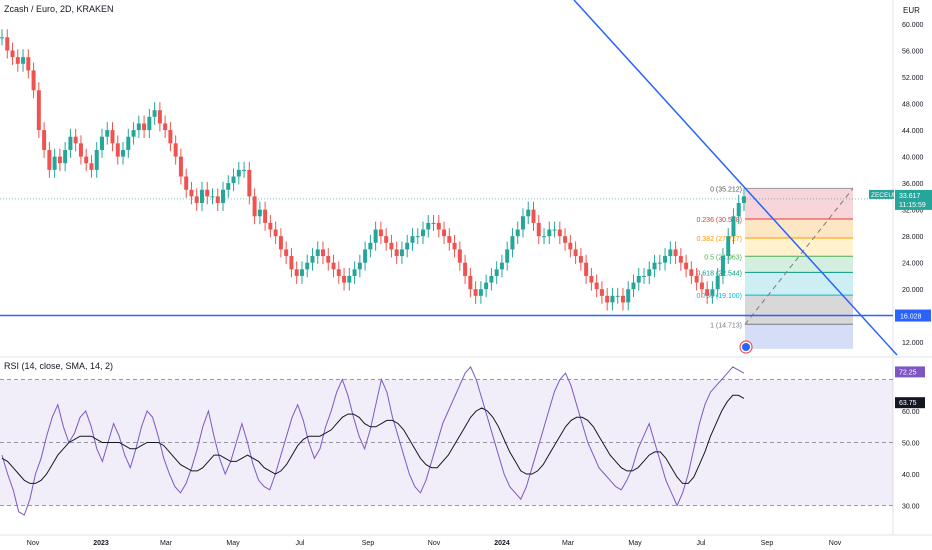 This screenshot has width=932, height=550. I want to click on rsi-value-label: 72.25, so click(908, 372).